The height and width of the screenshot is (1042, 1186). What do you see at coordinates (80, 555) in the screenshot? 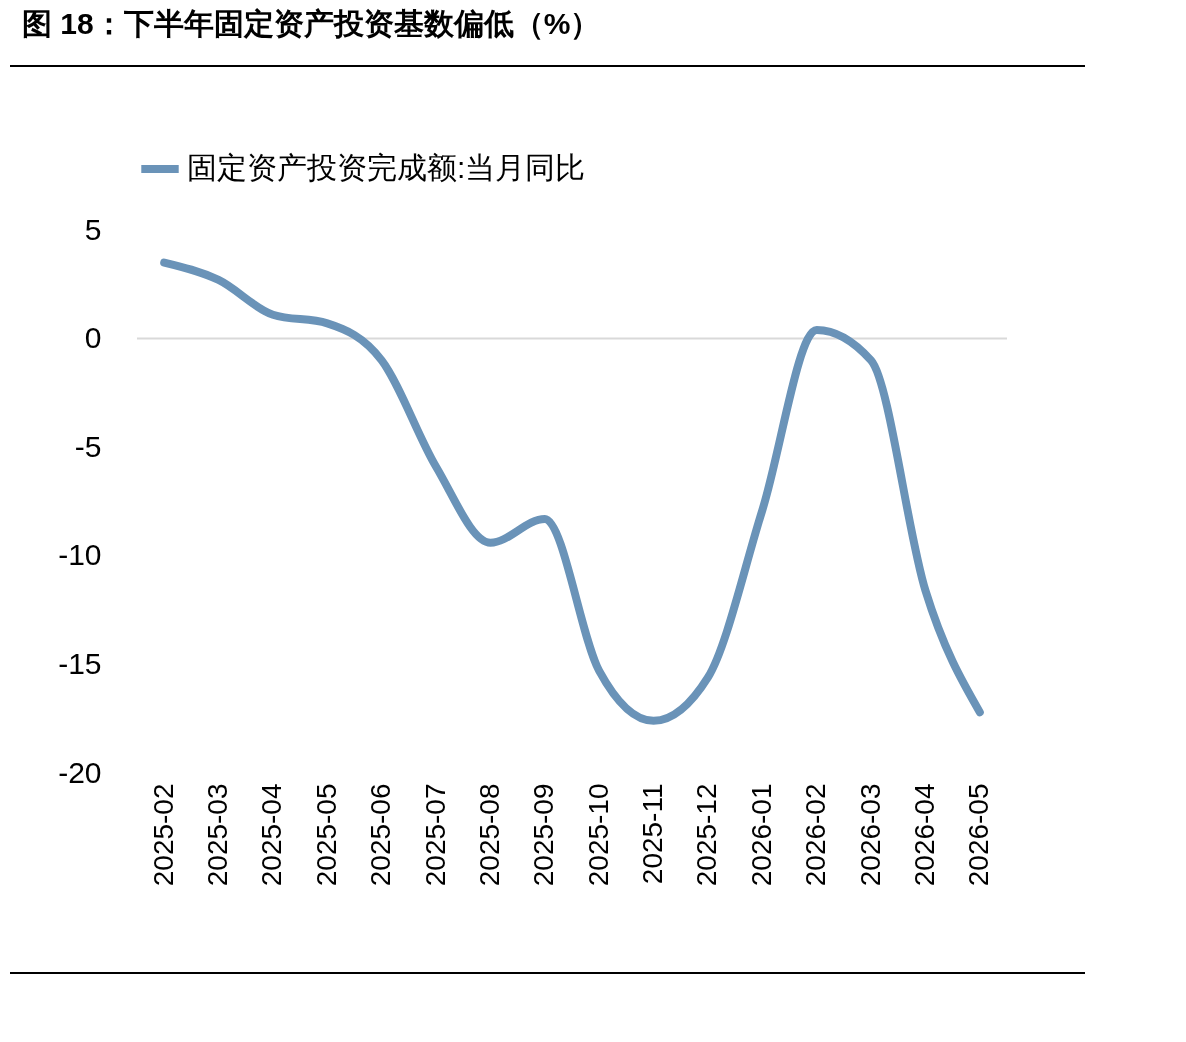
I see `y-tick-label: -10` at bounding box center [80, 555].